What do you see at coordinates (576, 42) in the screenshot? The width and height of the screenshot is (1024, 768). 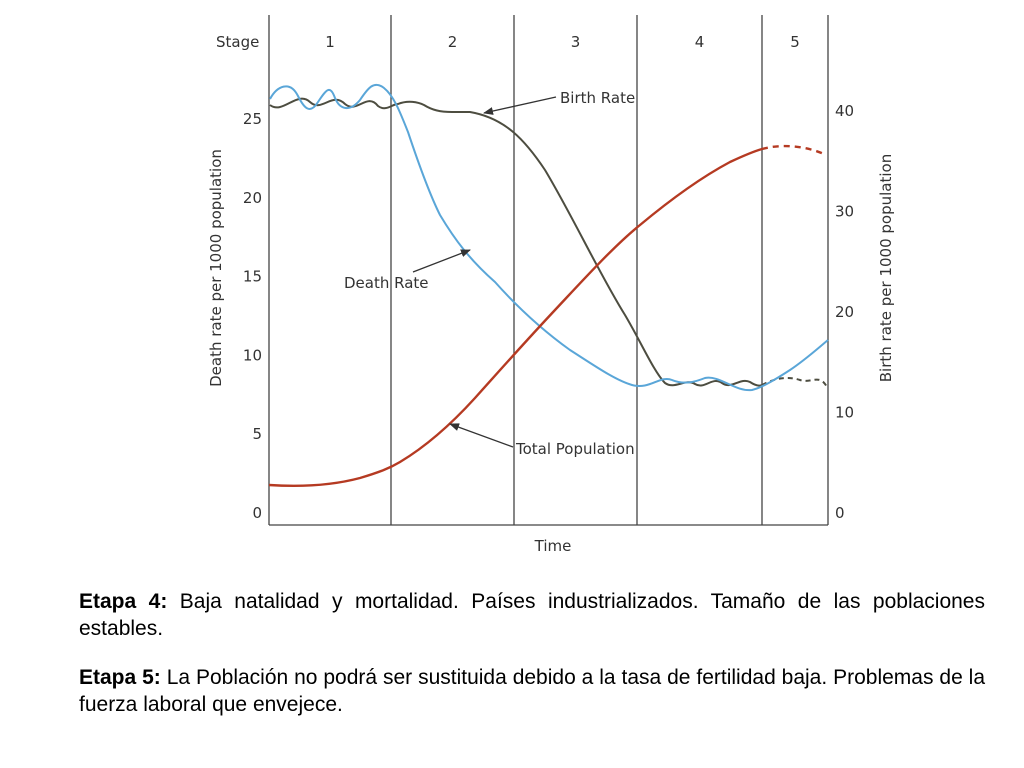 I see `stage-label-3: 3` at bounding box center [576, 42].